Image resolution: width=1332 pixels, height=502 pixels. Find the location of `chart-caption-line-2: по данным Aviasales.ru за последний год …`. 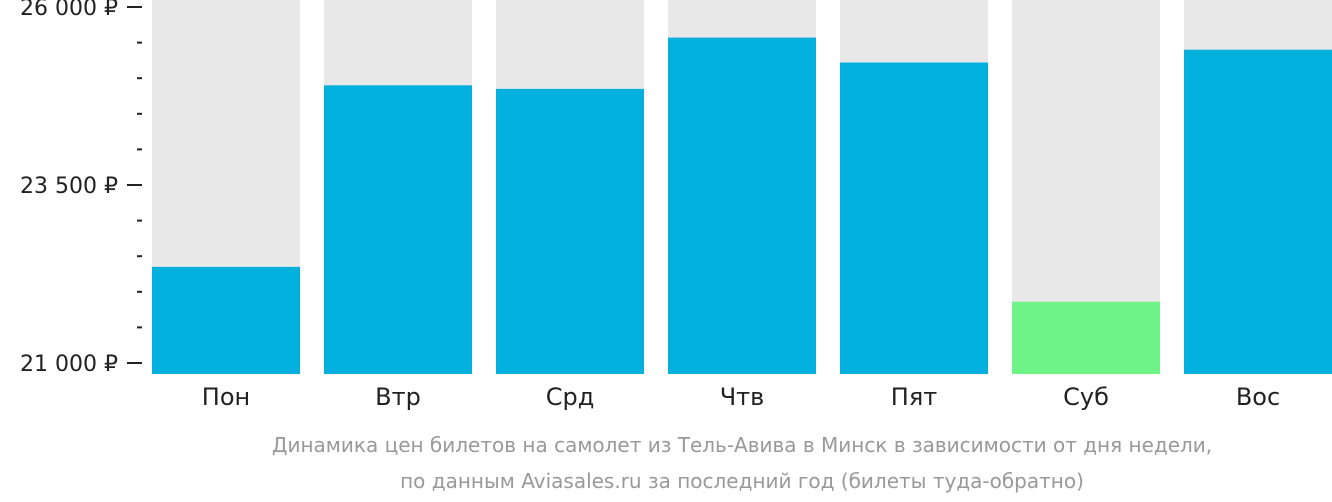

chart-caption-line-2: по данным Aviasales.ru за последний год … is located at coordinates (742, 481).